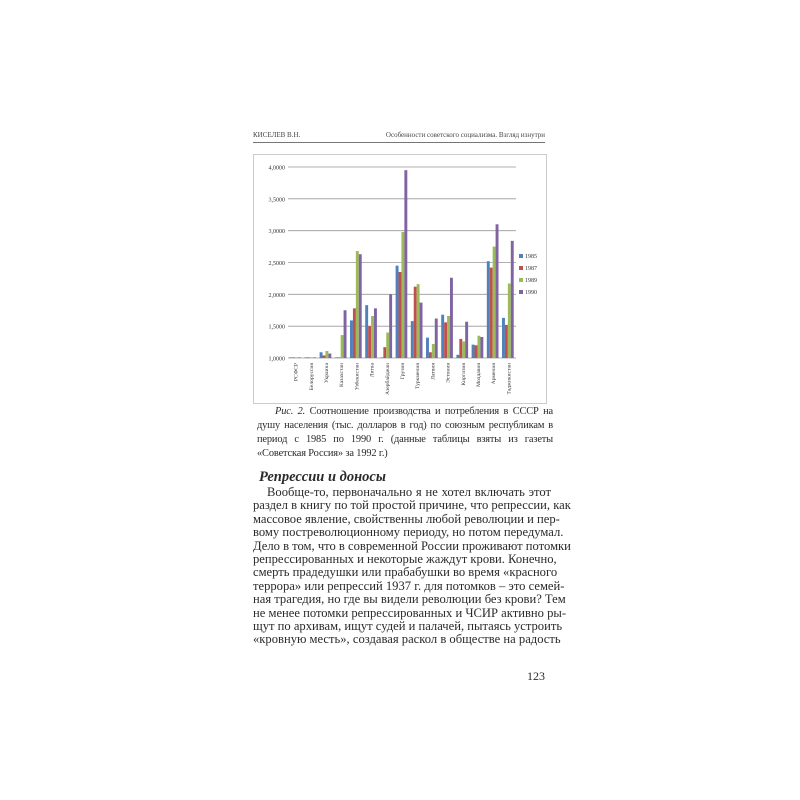  I want to click on y-tick-label: 2,0000, so click(277, 296).